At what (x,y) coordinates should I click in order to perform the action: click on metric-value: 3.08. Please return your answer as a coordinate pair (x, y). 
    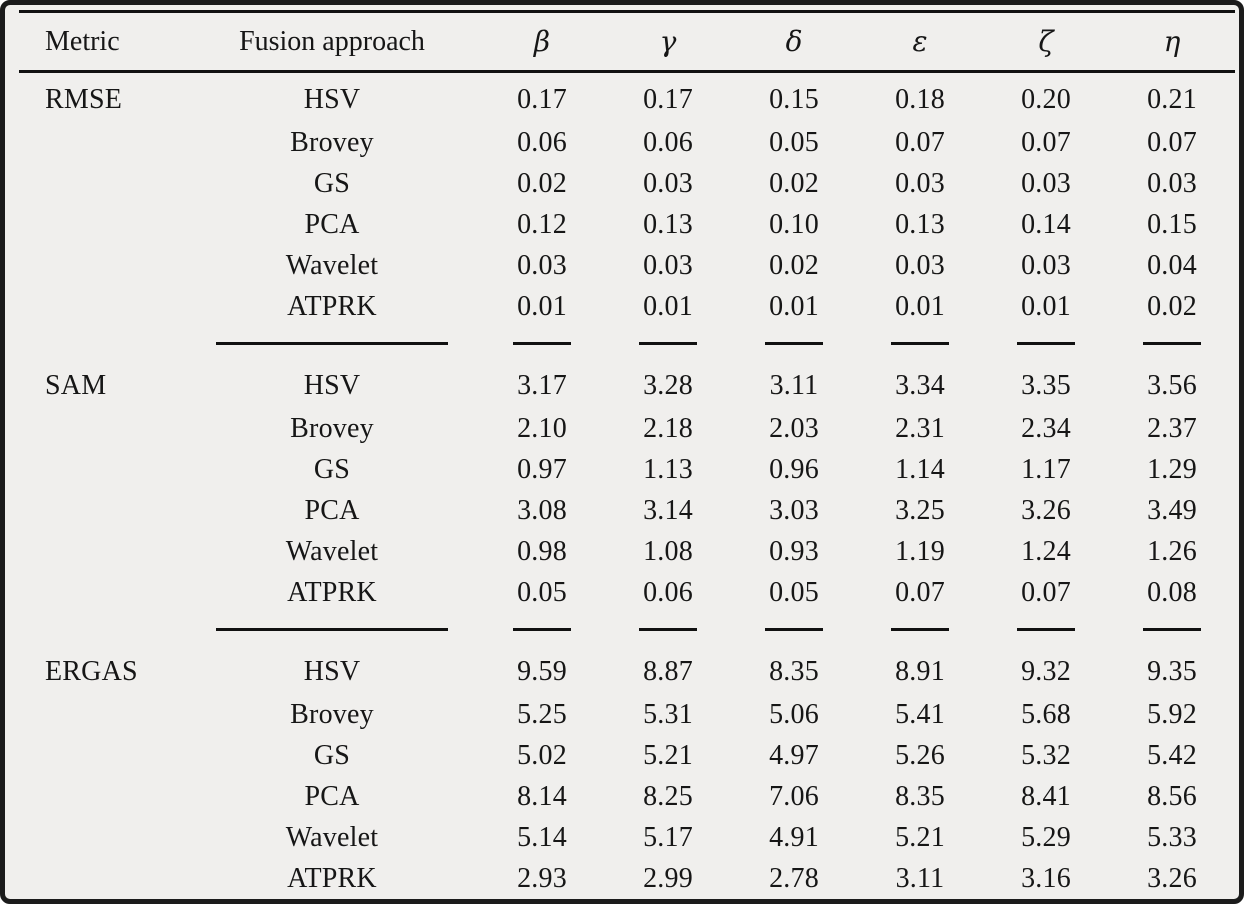
    Looking at the image, I should click on (542, 510).